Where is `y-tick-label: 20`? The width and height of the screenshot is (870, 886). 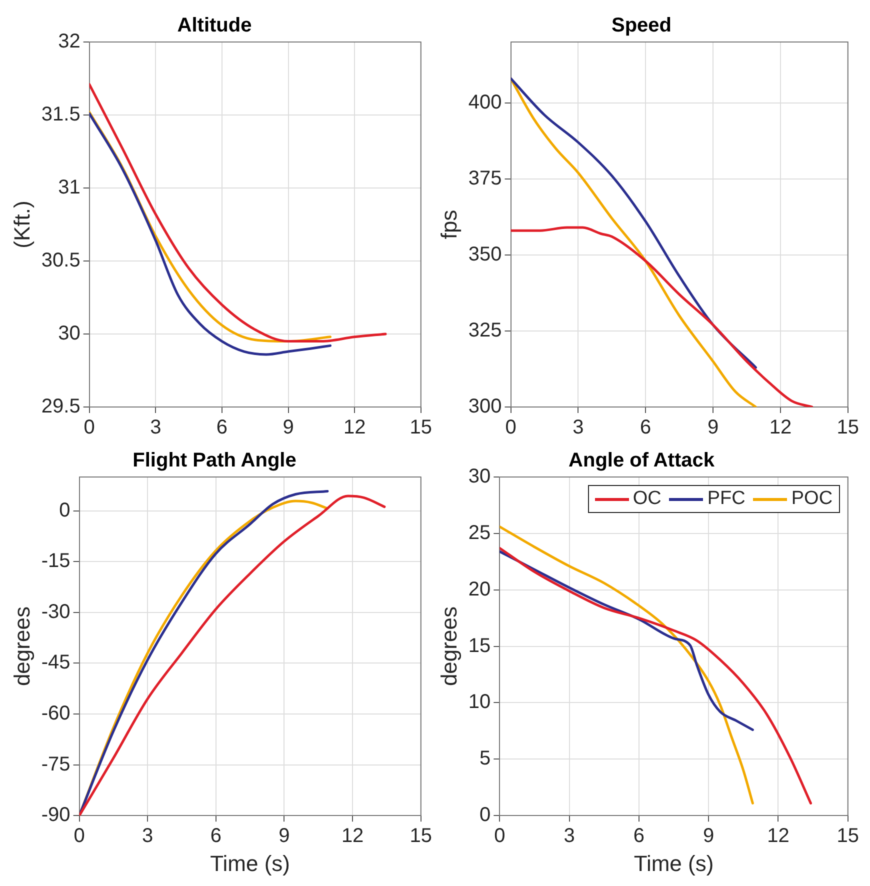
y-tick-label: 20 is located at coordinates (479, 589).